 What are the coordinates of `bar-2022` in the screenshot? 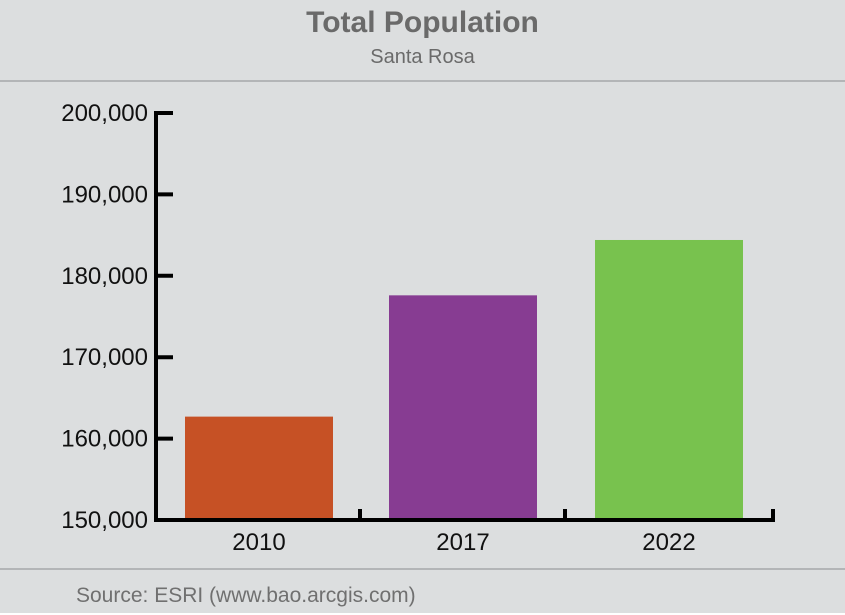 It's located at (669, 379).